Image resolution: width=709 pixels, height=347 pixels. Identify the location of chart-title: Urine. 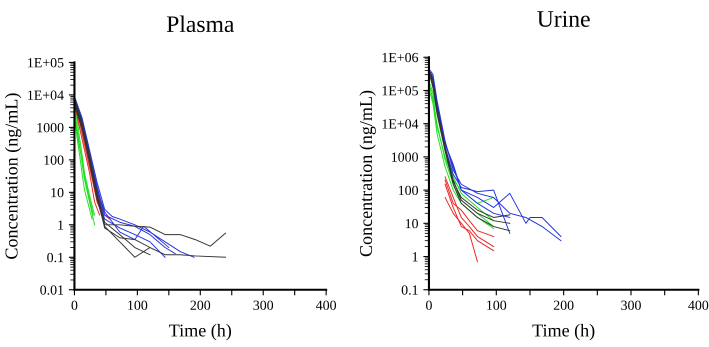
(563, 19).